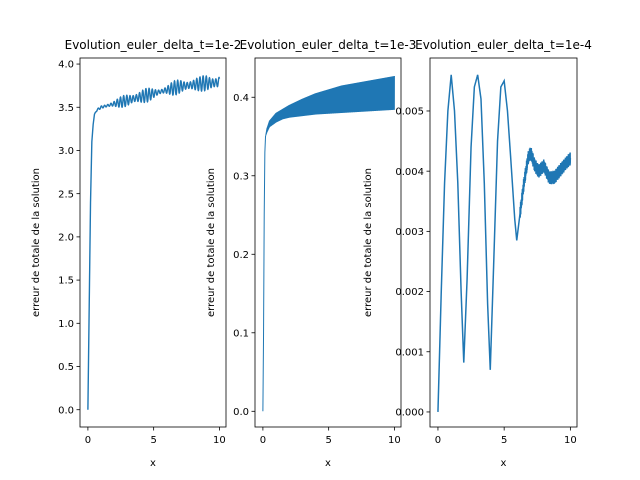 This screenshot has height=480, width=640. Describe the element at coordinates (409, 172) in the screenshot. I see `y-tick-label: 0.004` at that location.